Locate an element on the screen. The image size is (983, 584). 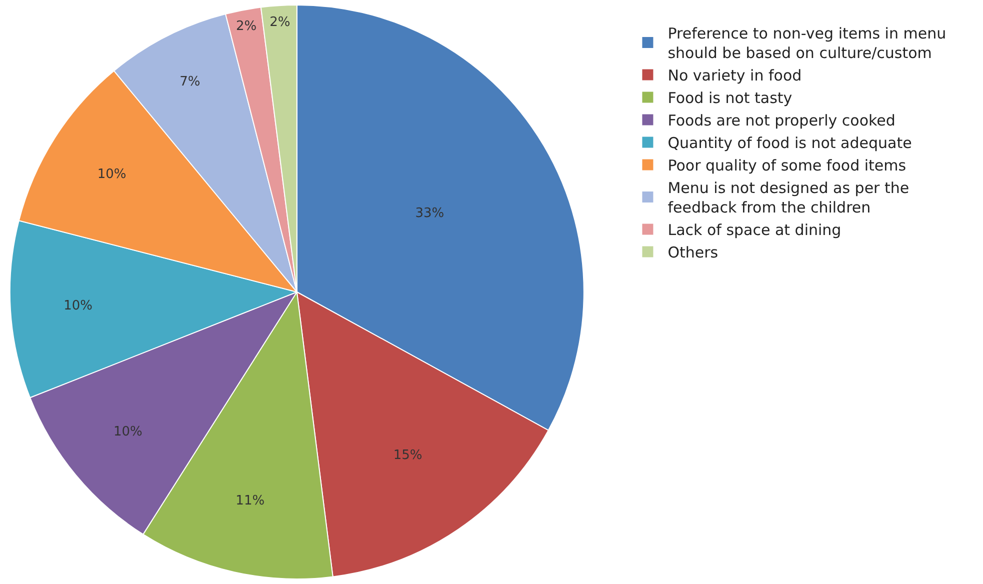
legend-label: Poor quality of some food items is located at coordinates (787, 165).